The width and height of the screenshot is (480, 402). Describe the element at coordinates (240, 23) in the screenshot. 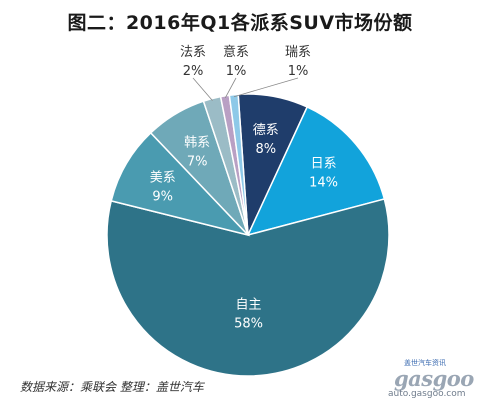

I see `chart-title: 图二：2016年Q1各派系SUV市场份额` at that location.